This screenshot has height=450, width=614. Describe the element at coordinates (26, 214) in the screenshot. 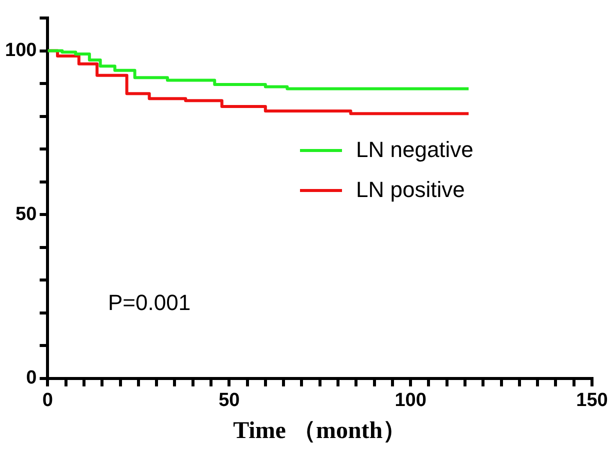

I see `y-tick-label: 50` at that location.